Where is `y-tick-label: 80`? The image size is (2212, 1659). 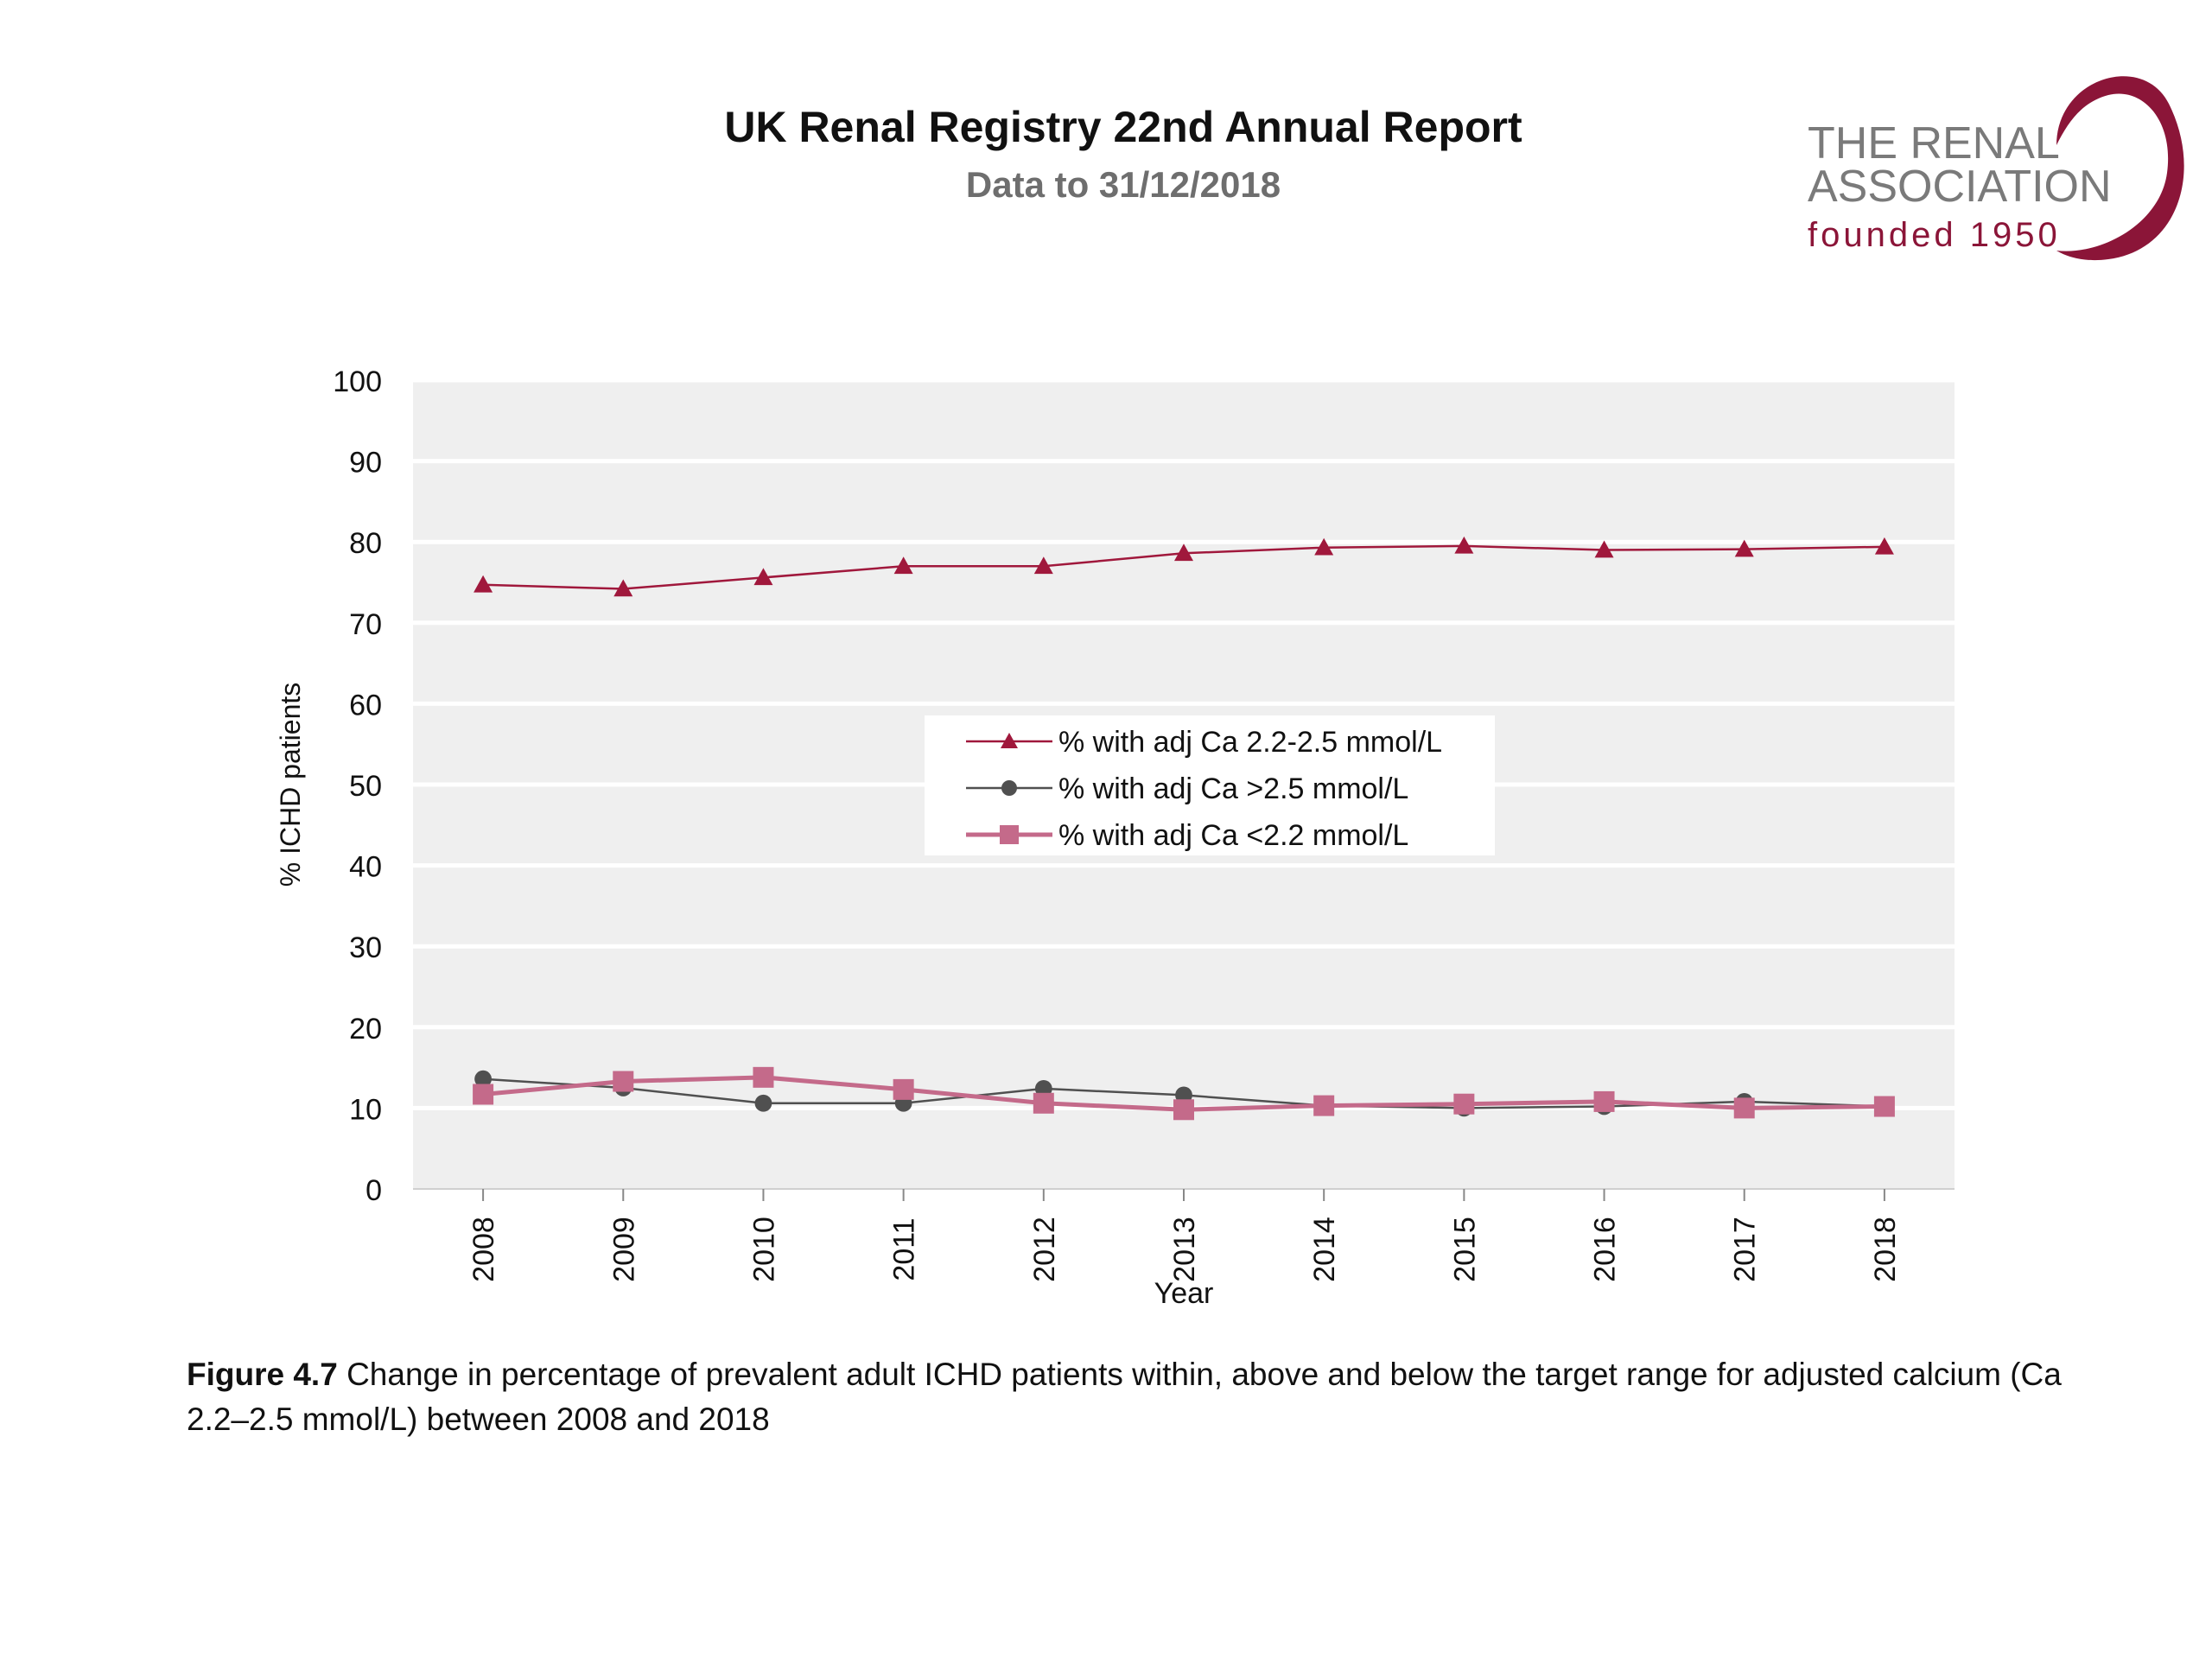 y-tick-label: 80 is located at coordinates (365, 543).